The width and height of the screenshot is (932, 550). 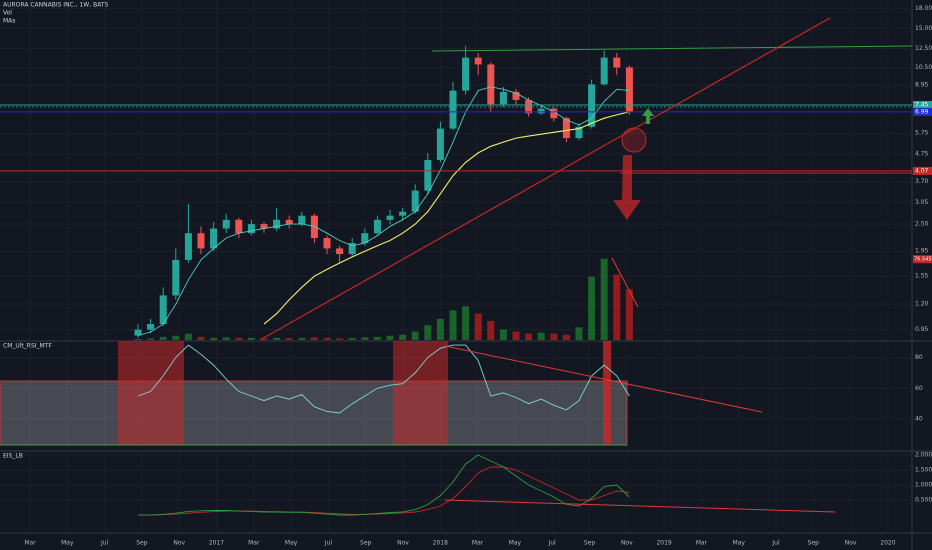 What do you see at coordinates (922, 276) in the screenshot?
I see `y-tick-label: 1.55` at bounding box center [922, 276].